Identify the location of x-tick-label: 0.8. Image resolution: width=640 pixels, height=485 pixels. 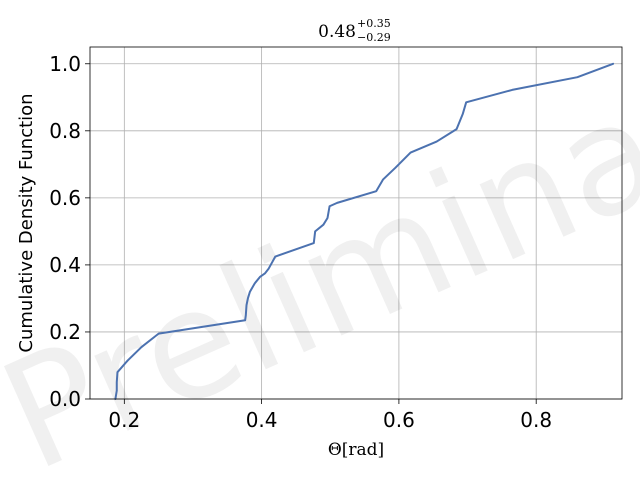
(536, 420).